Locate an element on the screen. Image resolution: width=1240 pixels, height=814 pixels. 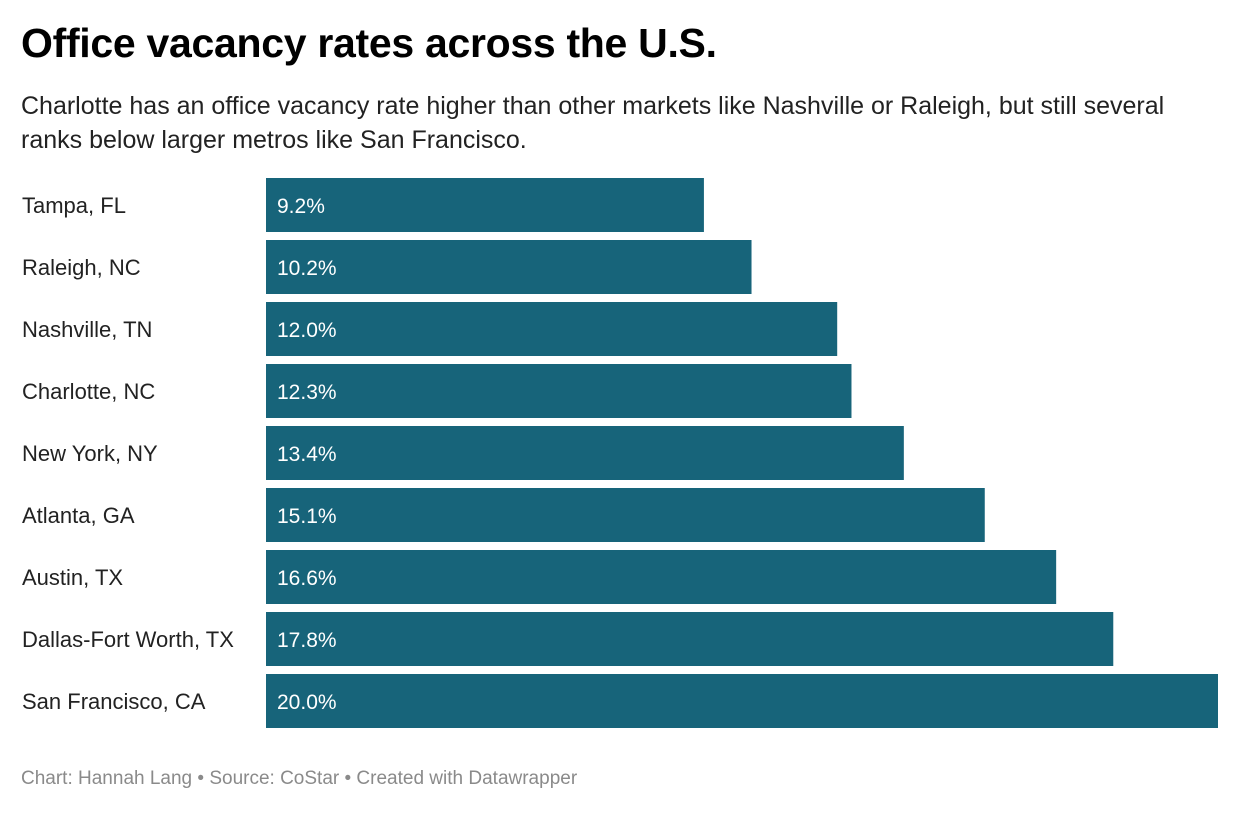
bar-value-label: 15.1% is located at coordinates (307, 516).